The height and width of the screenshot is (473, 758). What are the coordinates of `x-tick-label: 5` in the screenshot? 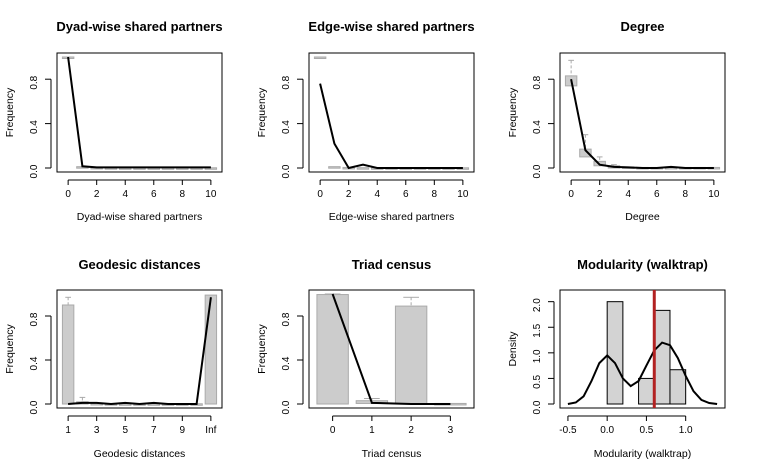 It's located at (125, 430).